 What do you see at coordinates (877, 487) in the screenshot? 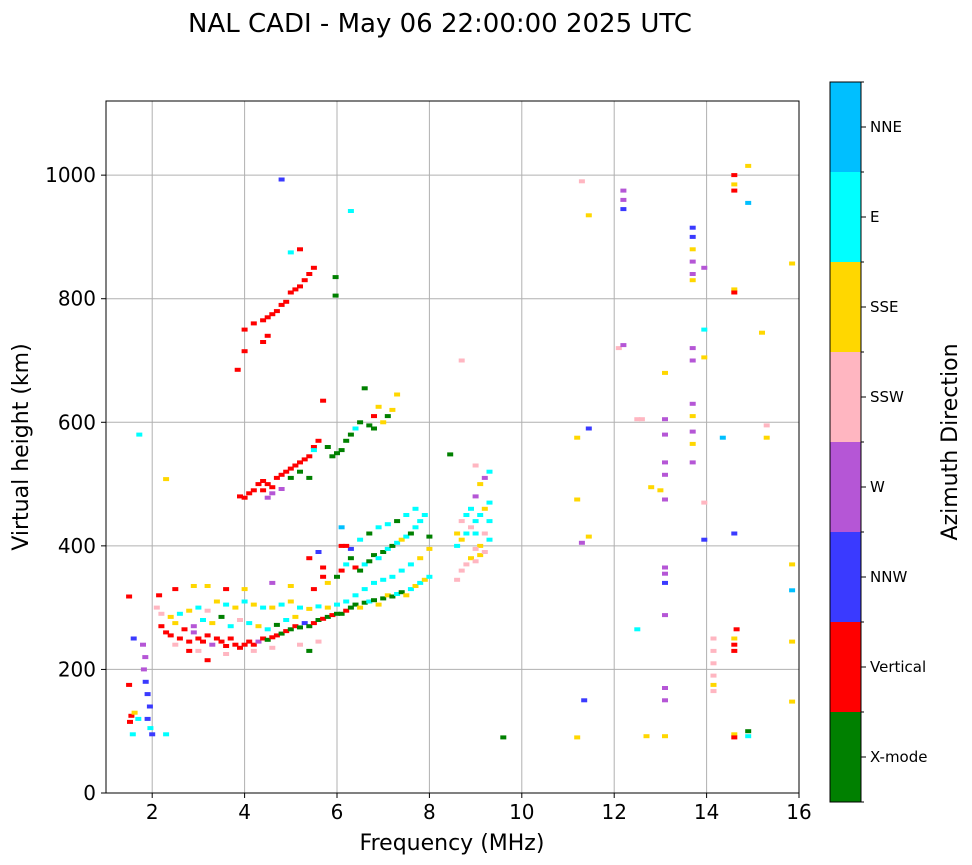
I see `colorbar-label: W` at bounding box center [877, 487].